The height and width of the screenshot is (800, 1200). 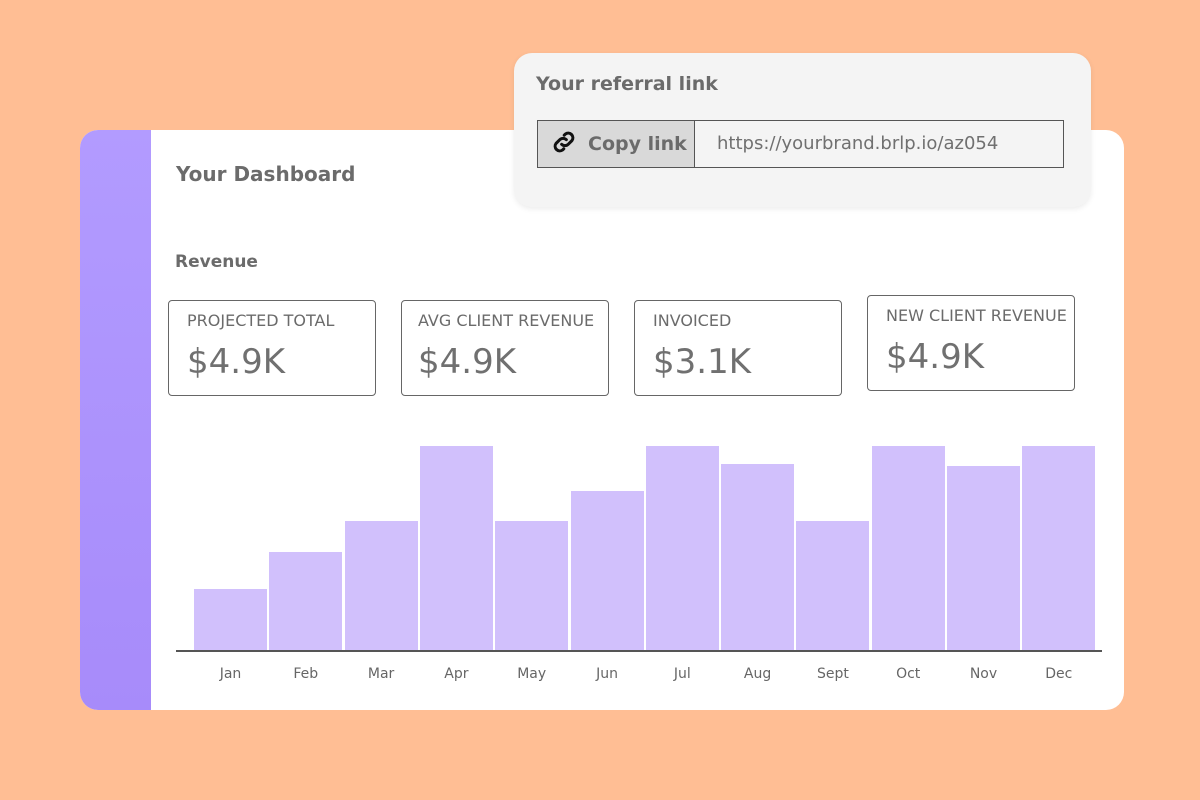 I want to click on stat-label: NEW CLIENT REVENUE, so click(x=976, y=315).